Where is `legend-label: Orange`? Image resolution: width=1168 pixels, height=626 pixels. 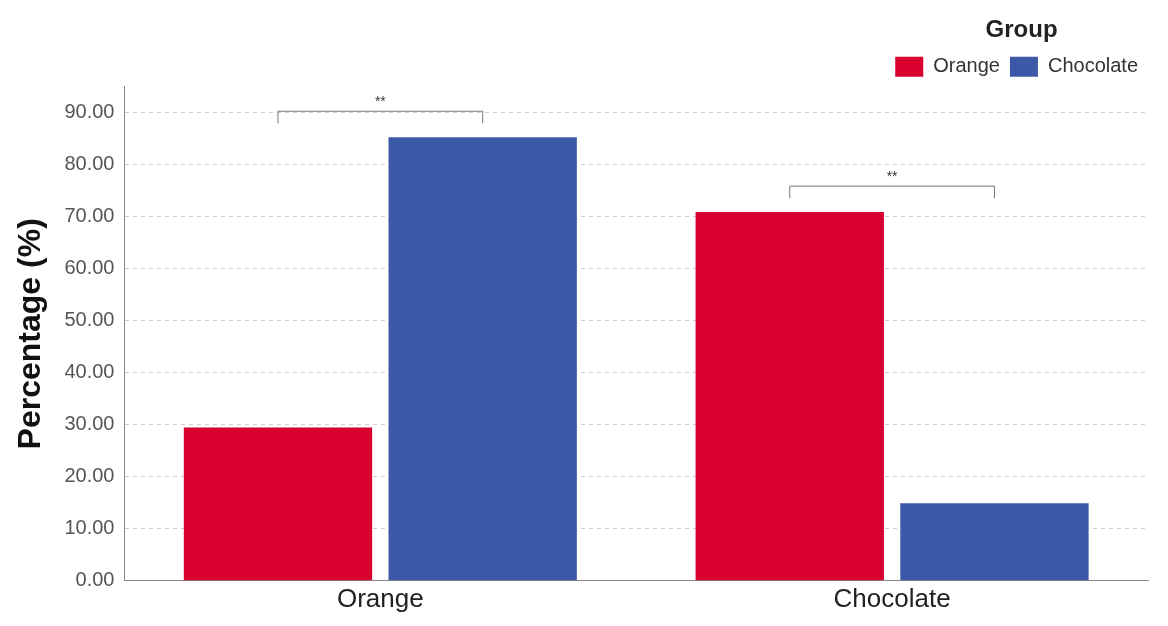
legend-label: Orange is located at coordinates (966, 65).